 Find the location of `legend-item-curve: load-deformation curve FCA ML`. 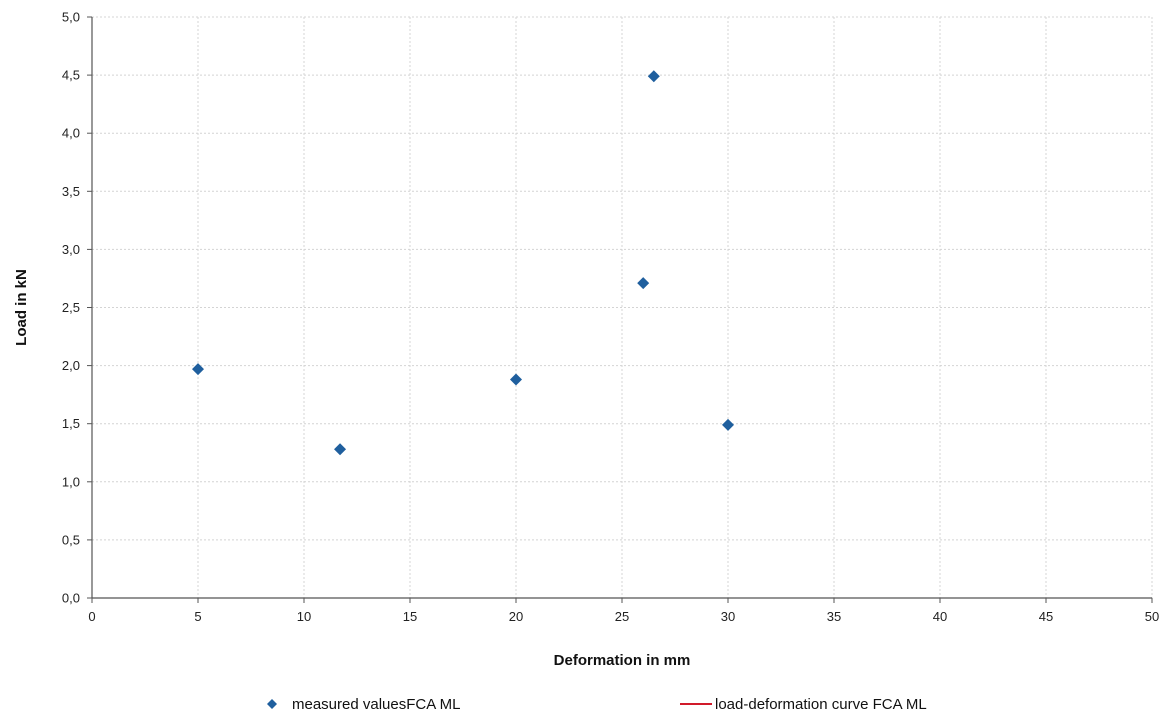

legend-item-curve: load-deformation curve FCA ML is located at coordinates (803, 704).